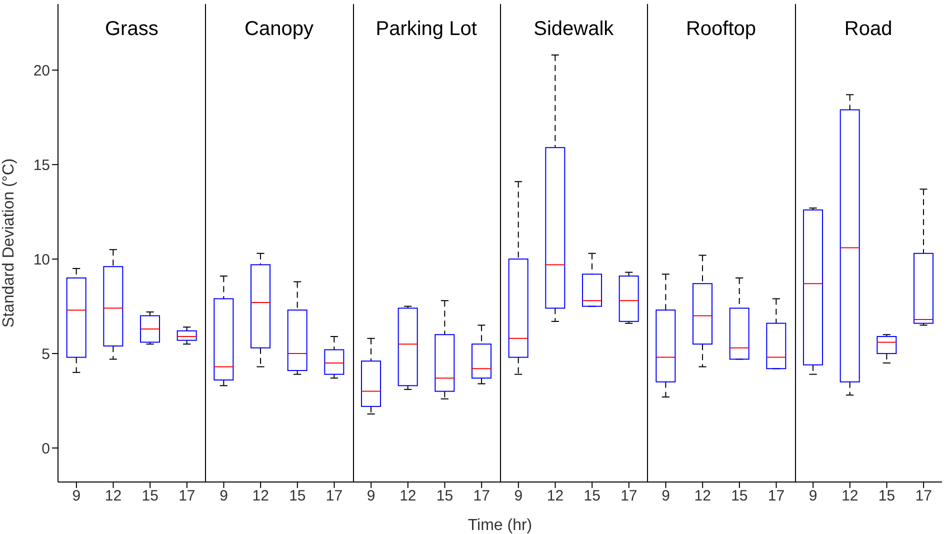 Image resolution: width=946 pixels, height=534 pixels. I want to click on x-axis-title: Time (hr), so click(500, 525).